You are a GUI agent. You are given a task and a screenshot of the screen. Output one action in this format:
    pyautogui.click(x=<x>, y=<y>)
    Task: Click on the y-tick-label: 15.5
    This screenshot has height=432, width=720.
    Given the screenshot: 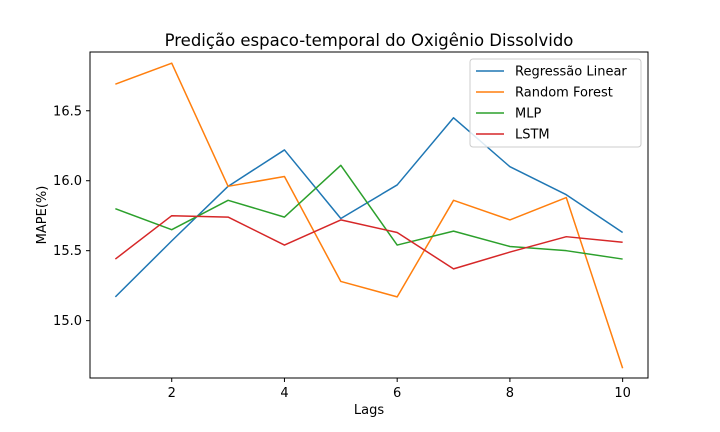 What is the action you would take?
    pyautogui.click(x=67, y=251)
    